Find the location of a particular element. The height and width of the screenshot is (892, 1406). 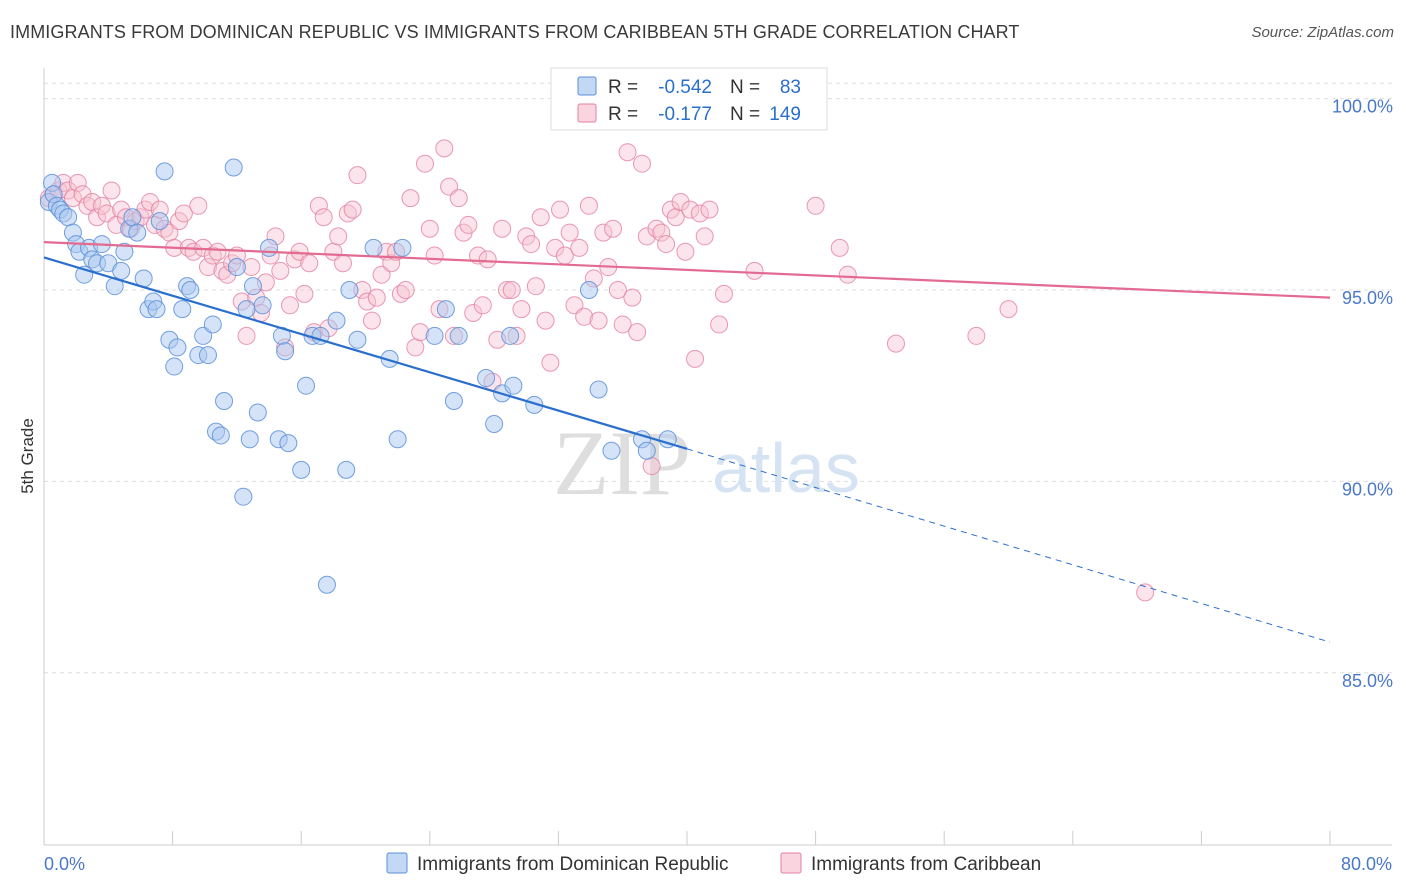

legend-swatch-caribbean is located at coordinates (791, 863).